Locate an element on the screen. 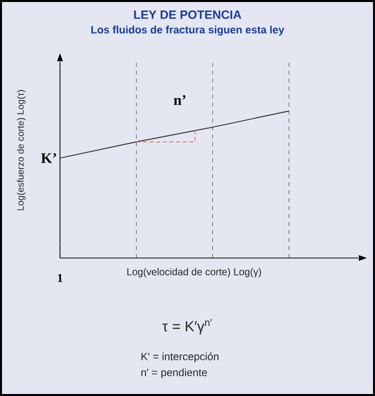  text: n’ is located at coordinates (180, 100).